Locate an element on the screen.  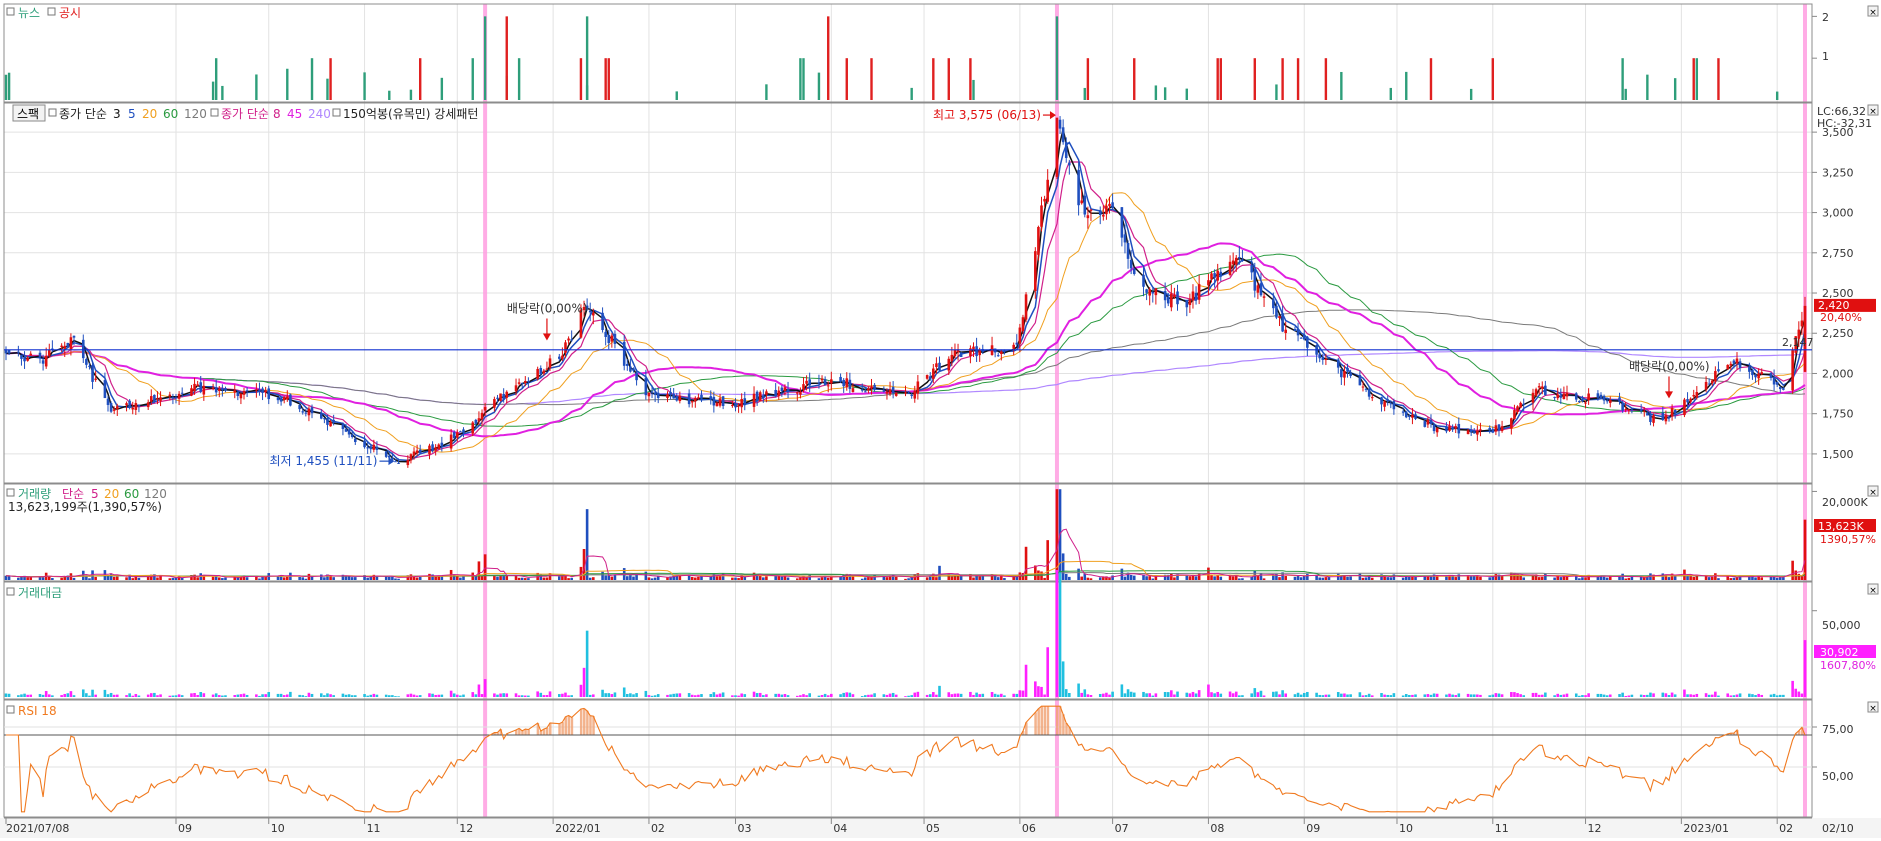
amount-legend: 거래대금 is located at coordinates (34, 593).